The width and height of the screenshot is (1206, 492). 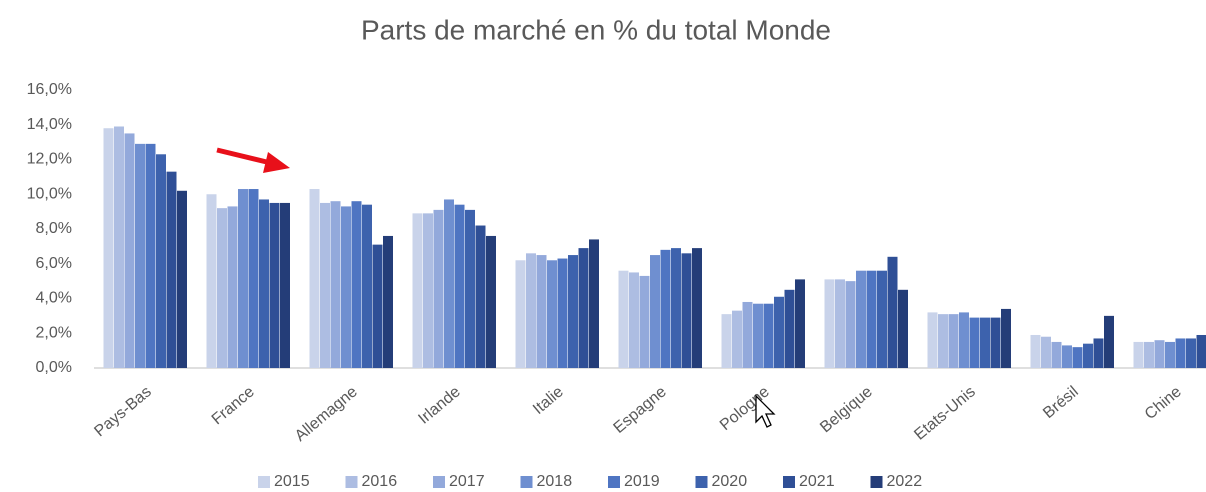 I want to click on y-tick-label: 14,0%, so click(x=49, y=124).